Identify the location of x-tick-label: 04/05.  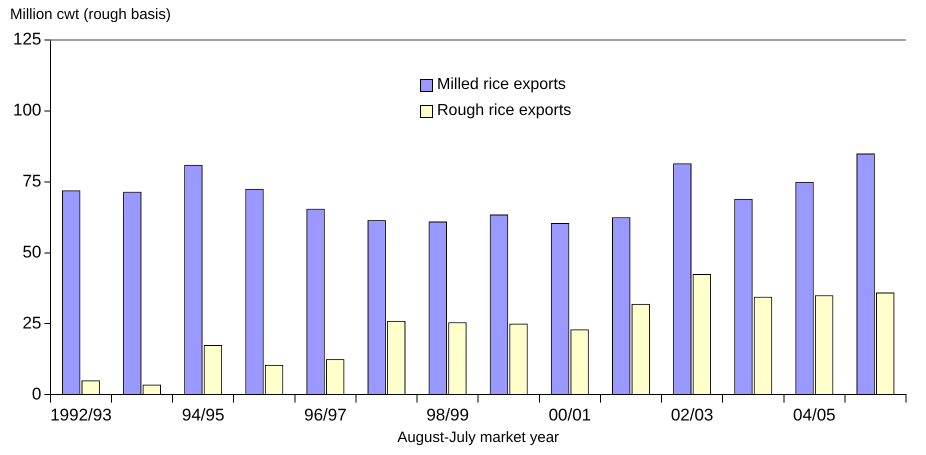
(814, 414).